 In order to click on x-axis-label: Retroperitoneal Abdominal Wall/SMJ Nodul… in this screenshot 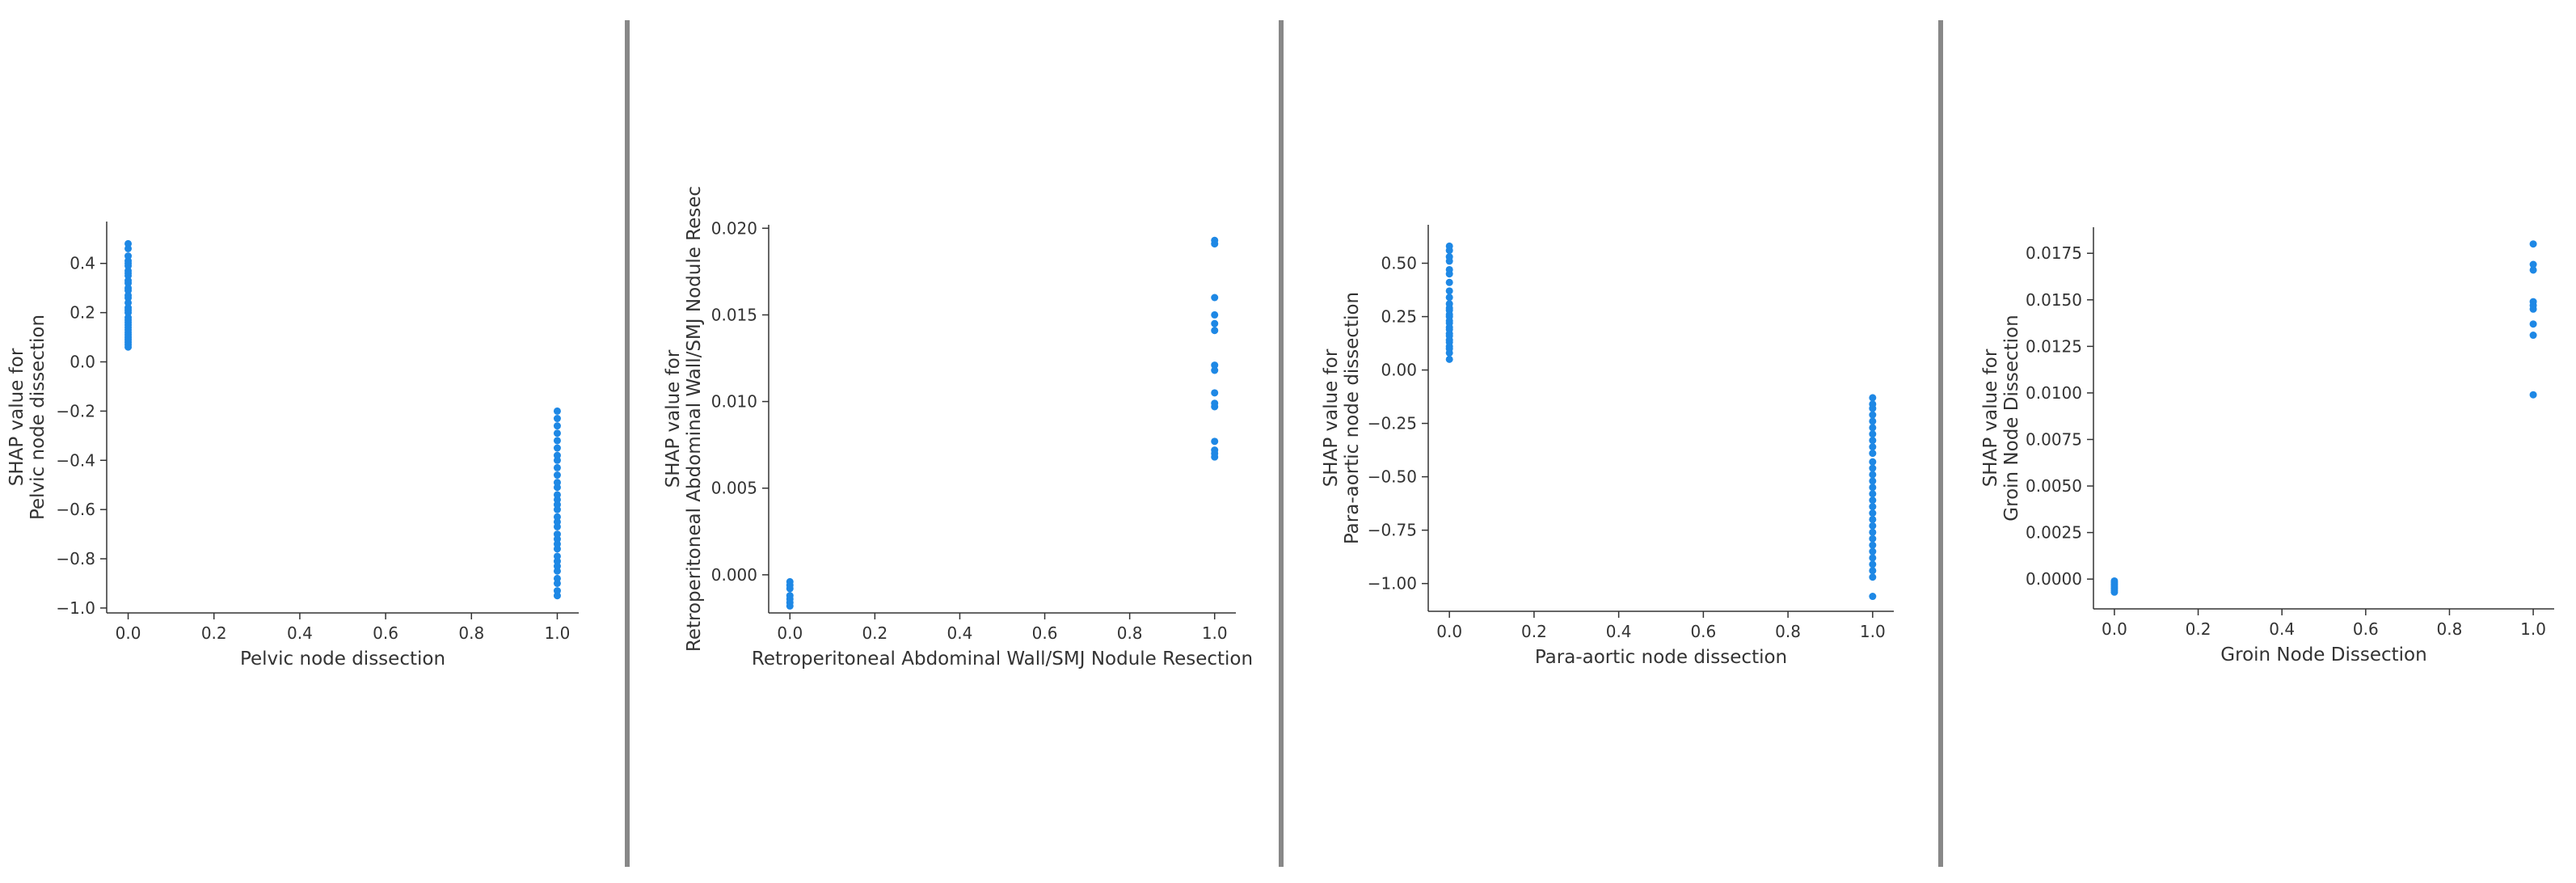, I will do `click(1002, 659)`.